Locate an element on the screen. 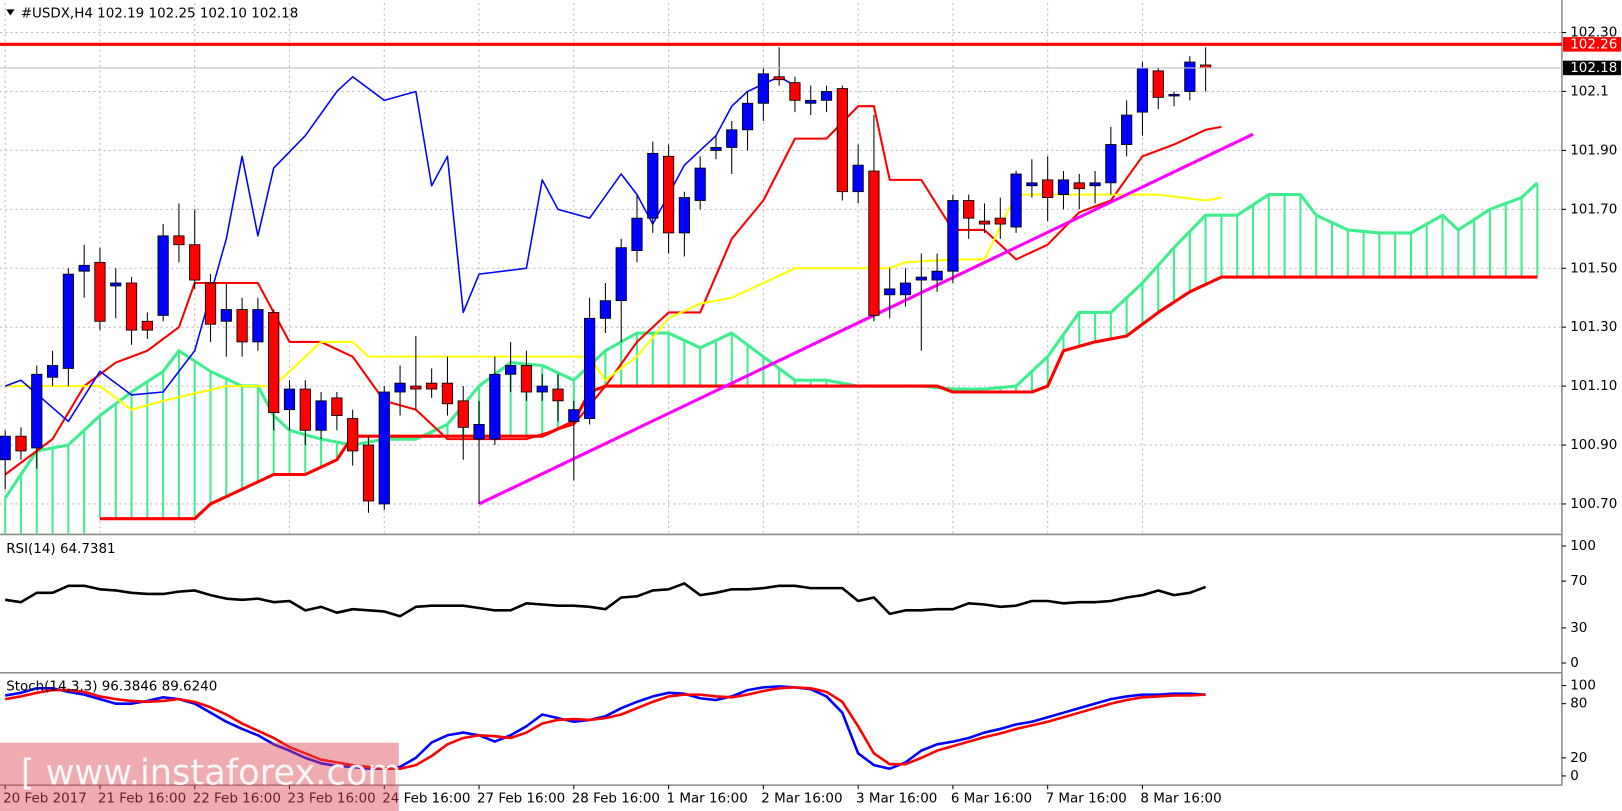 Image resolution: width=1622 pixels, height=811 pixels. y-tick-label: 102.30 is located at coordinates (1593, 33).